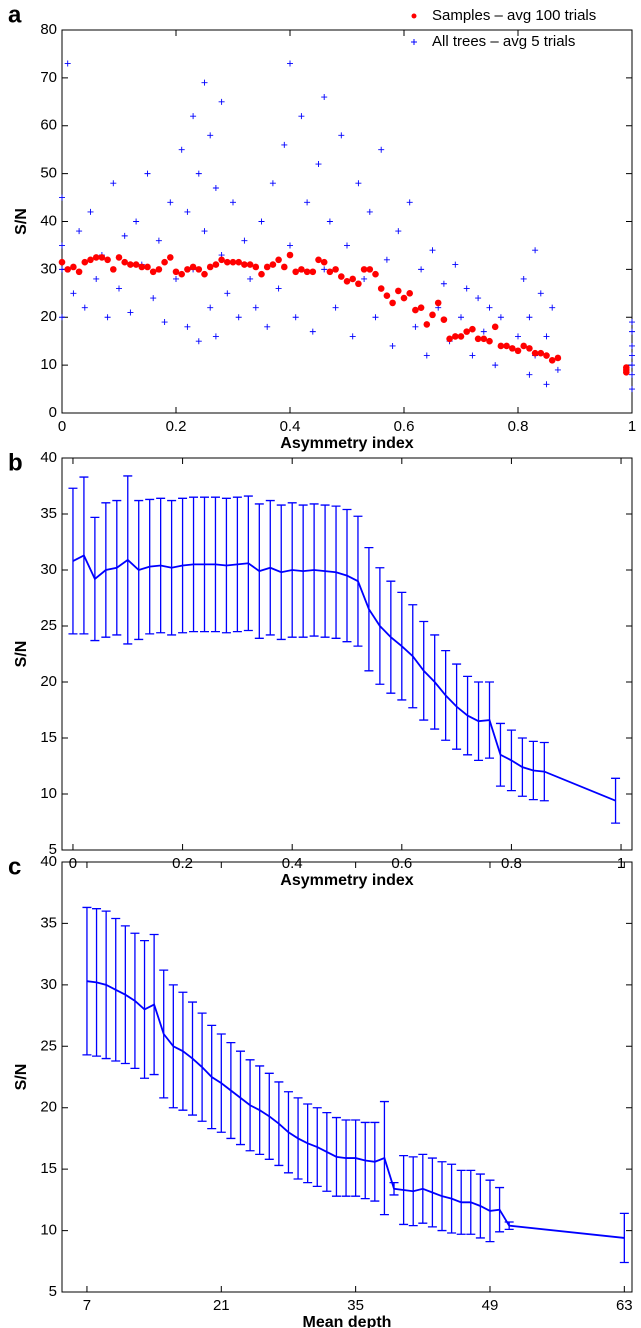 Image resolution: width=641 pixels, height=1328 pixels. I want to click on x-tick-label: 63, so click(624, 1305).